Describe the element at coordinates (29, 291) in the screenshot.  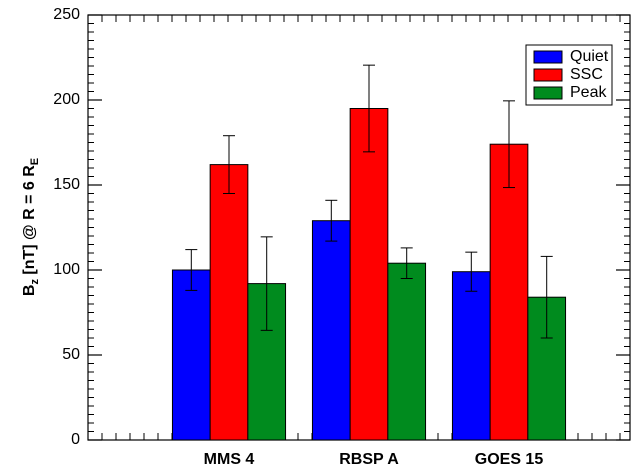
I see `y-label-part: B` at that location.